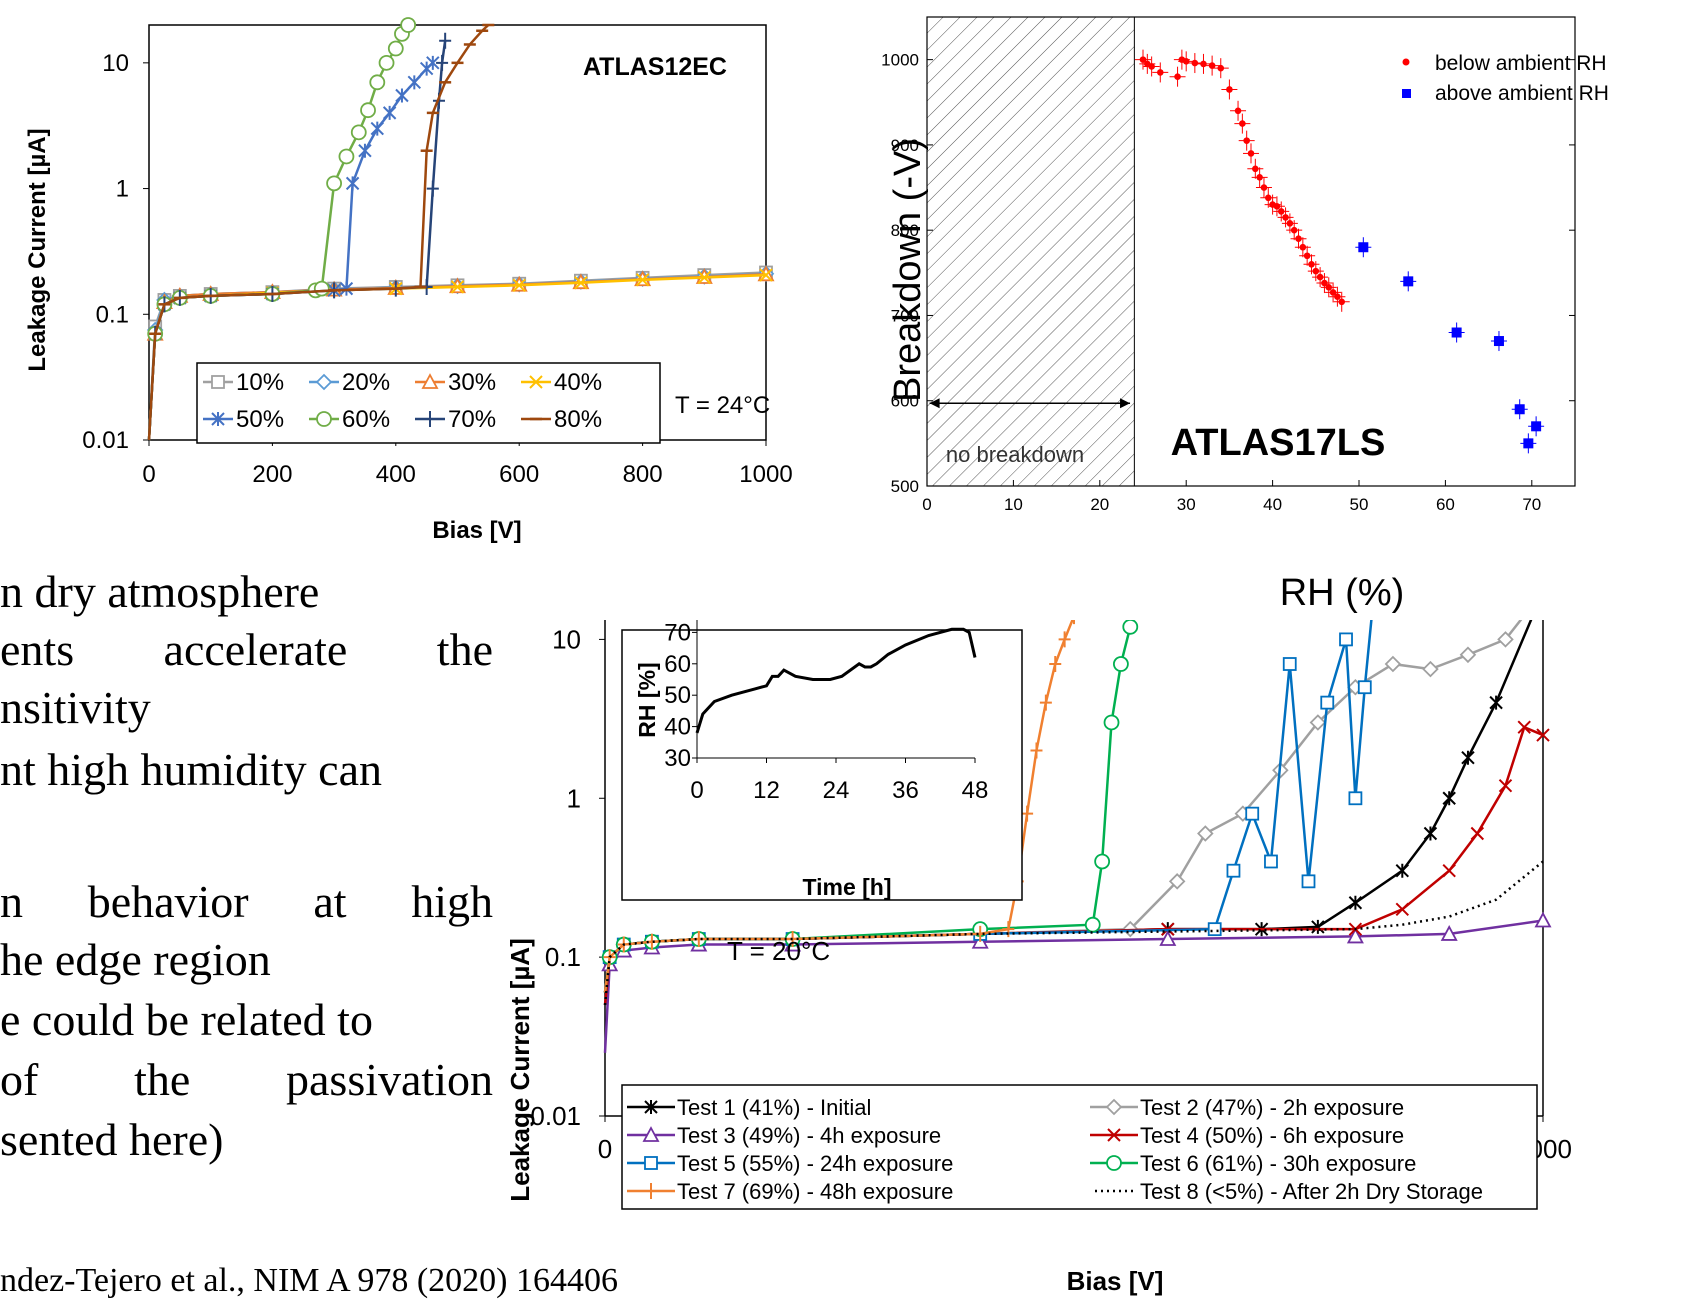 This screenshot has height=1302, width=1684. What do you see at coordinates (765, 474) in the screenshot?
I see `x-tick-label: 1000` at bounding box center [765, 474].